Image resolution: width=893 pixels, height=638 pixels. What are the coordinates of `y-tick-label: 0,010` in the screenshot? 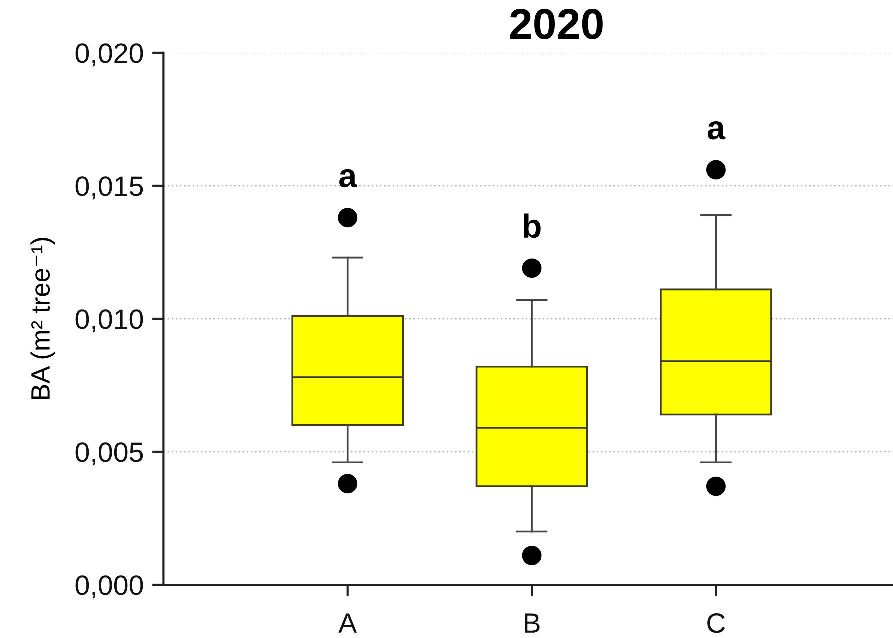 It's located at (110, 321).